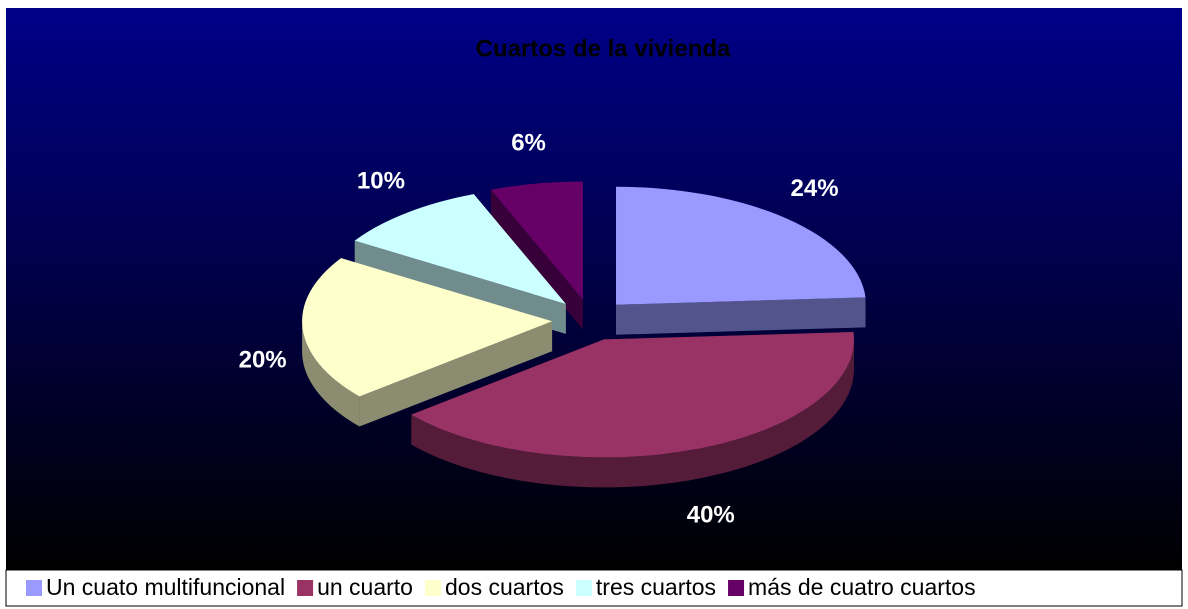  I want to click on data-label: 40%, so click(711, 515).